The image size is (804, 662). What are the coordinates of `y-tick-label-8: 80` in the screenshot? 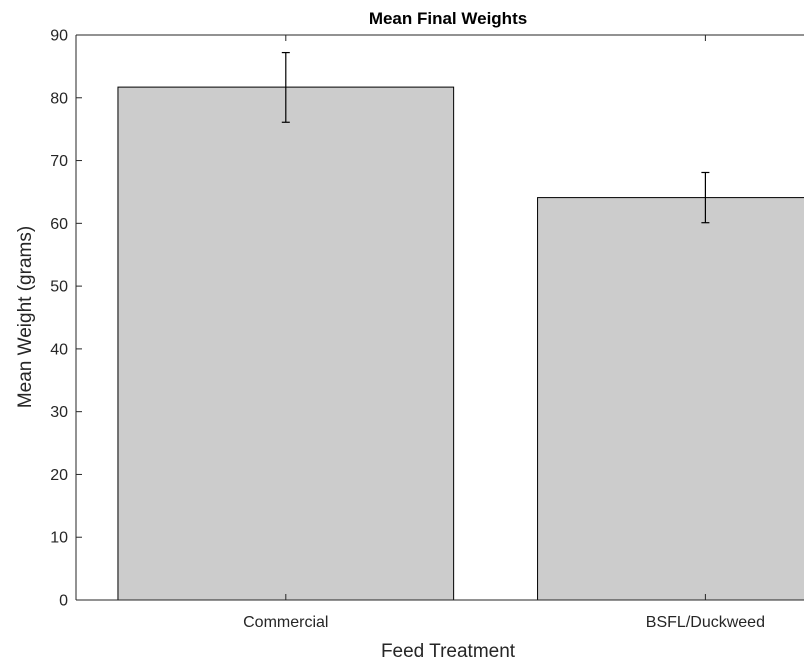 It's located at (59, 98).